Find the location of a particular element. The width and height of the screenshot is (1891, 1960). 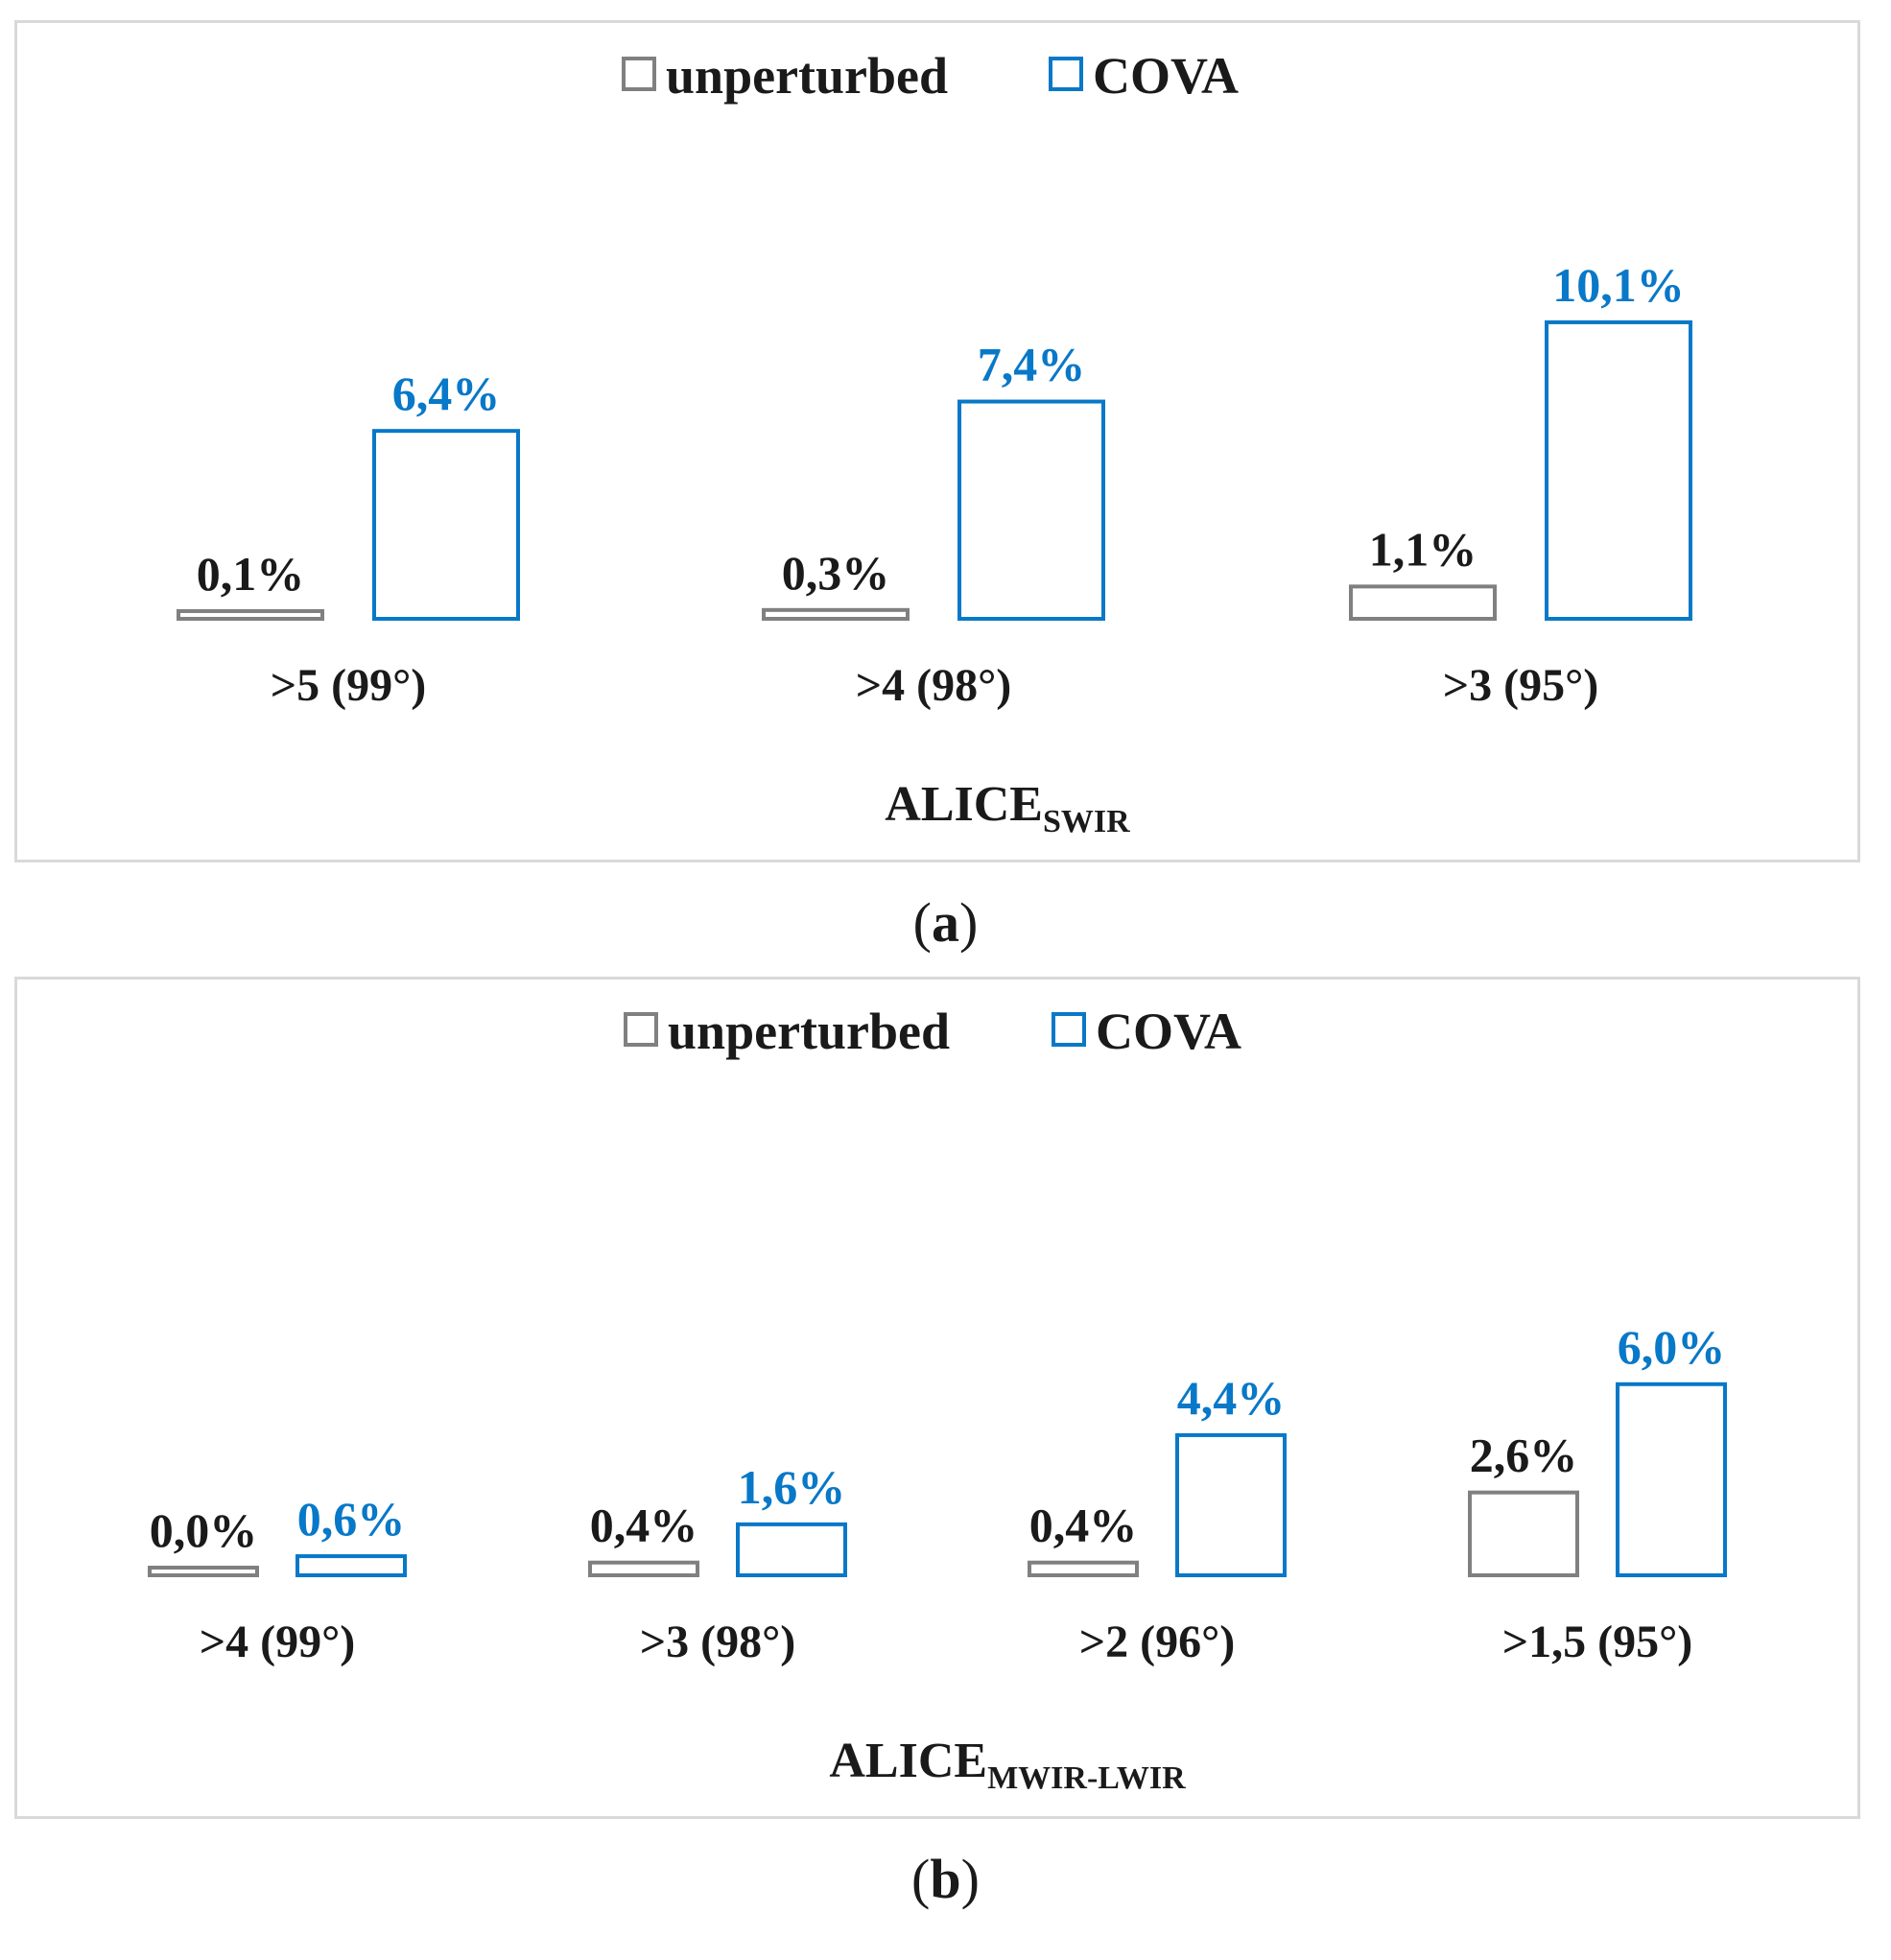

data-label-b-0-2: 0,4% is located at coordinates (1083, 1525).